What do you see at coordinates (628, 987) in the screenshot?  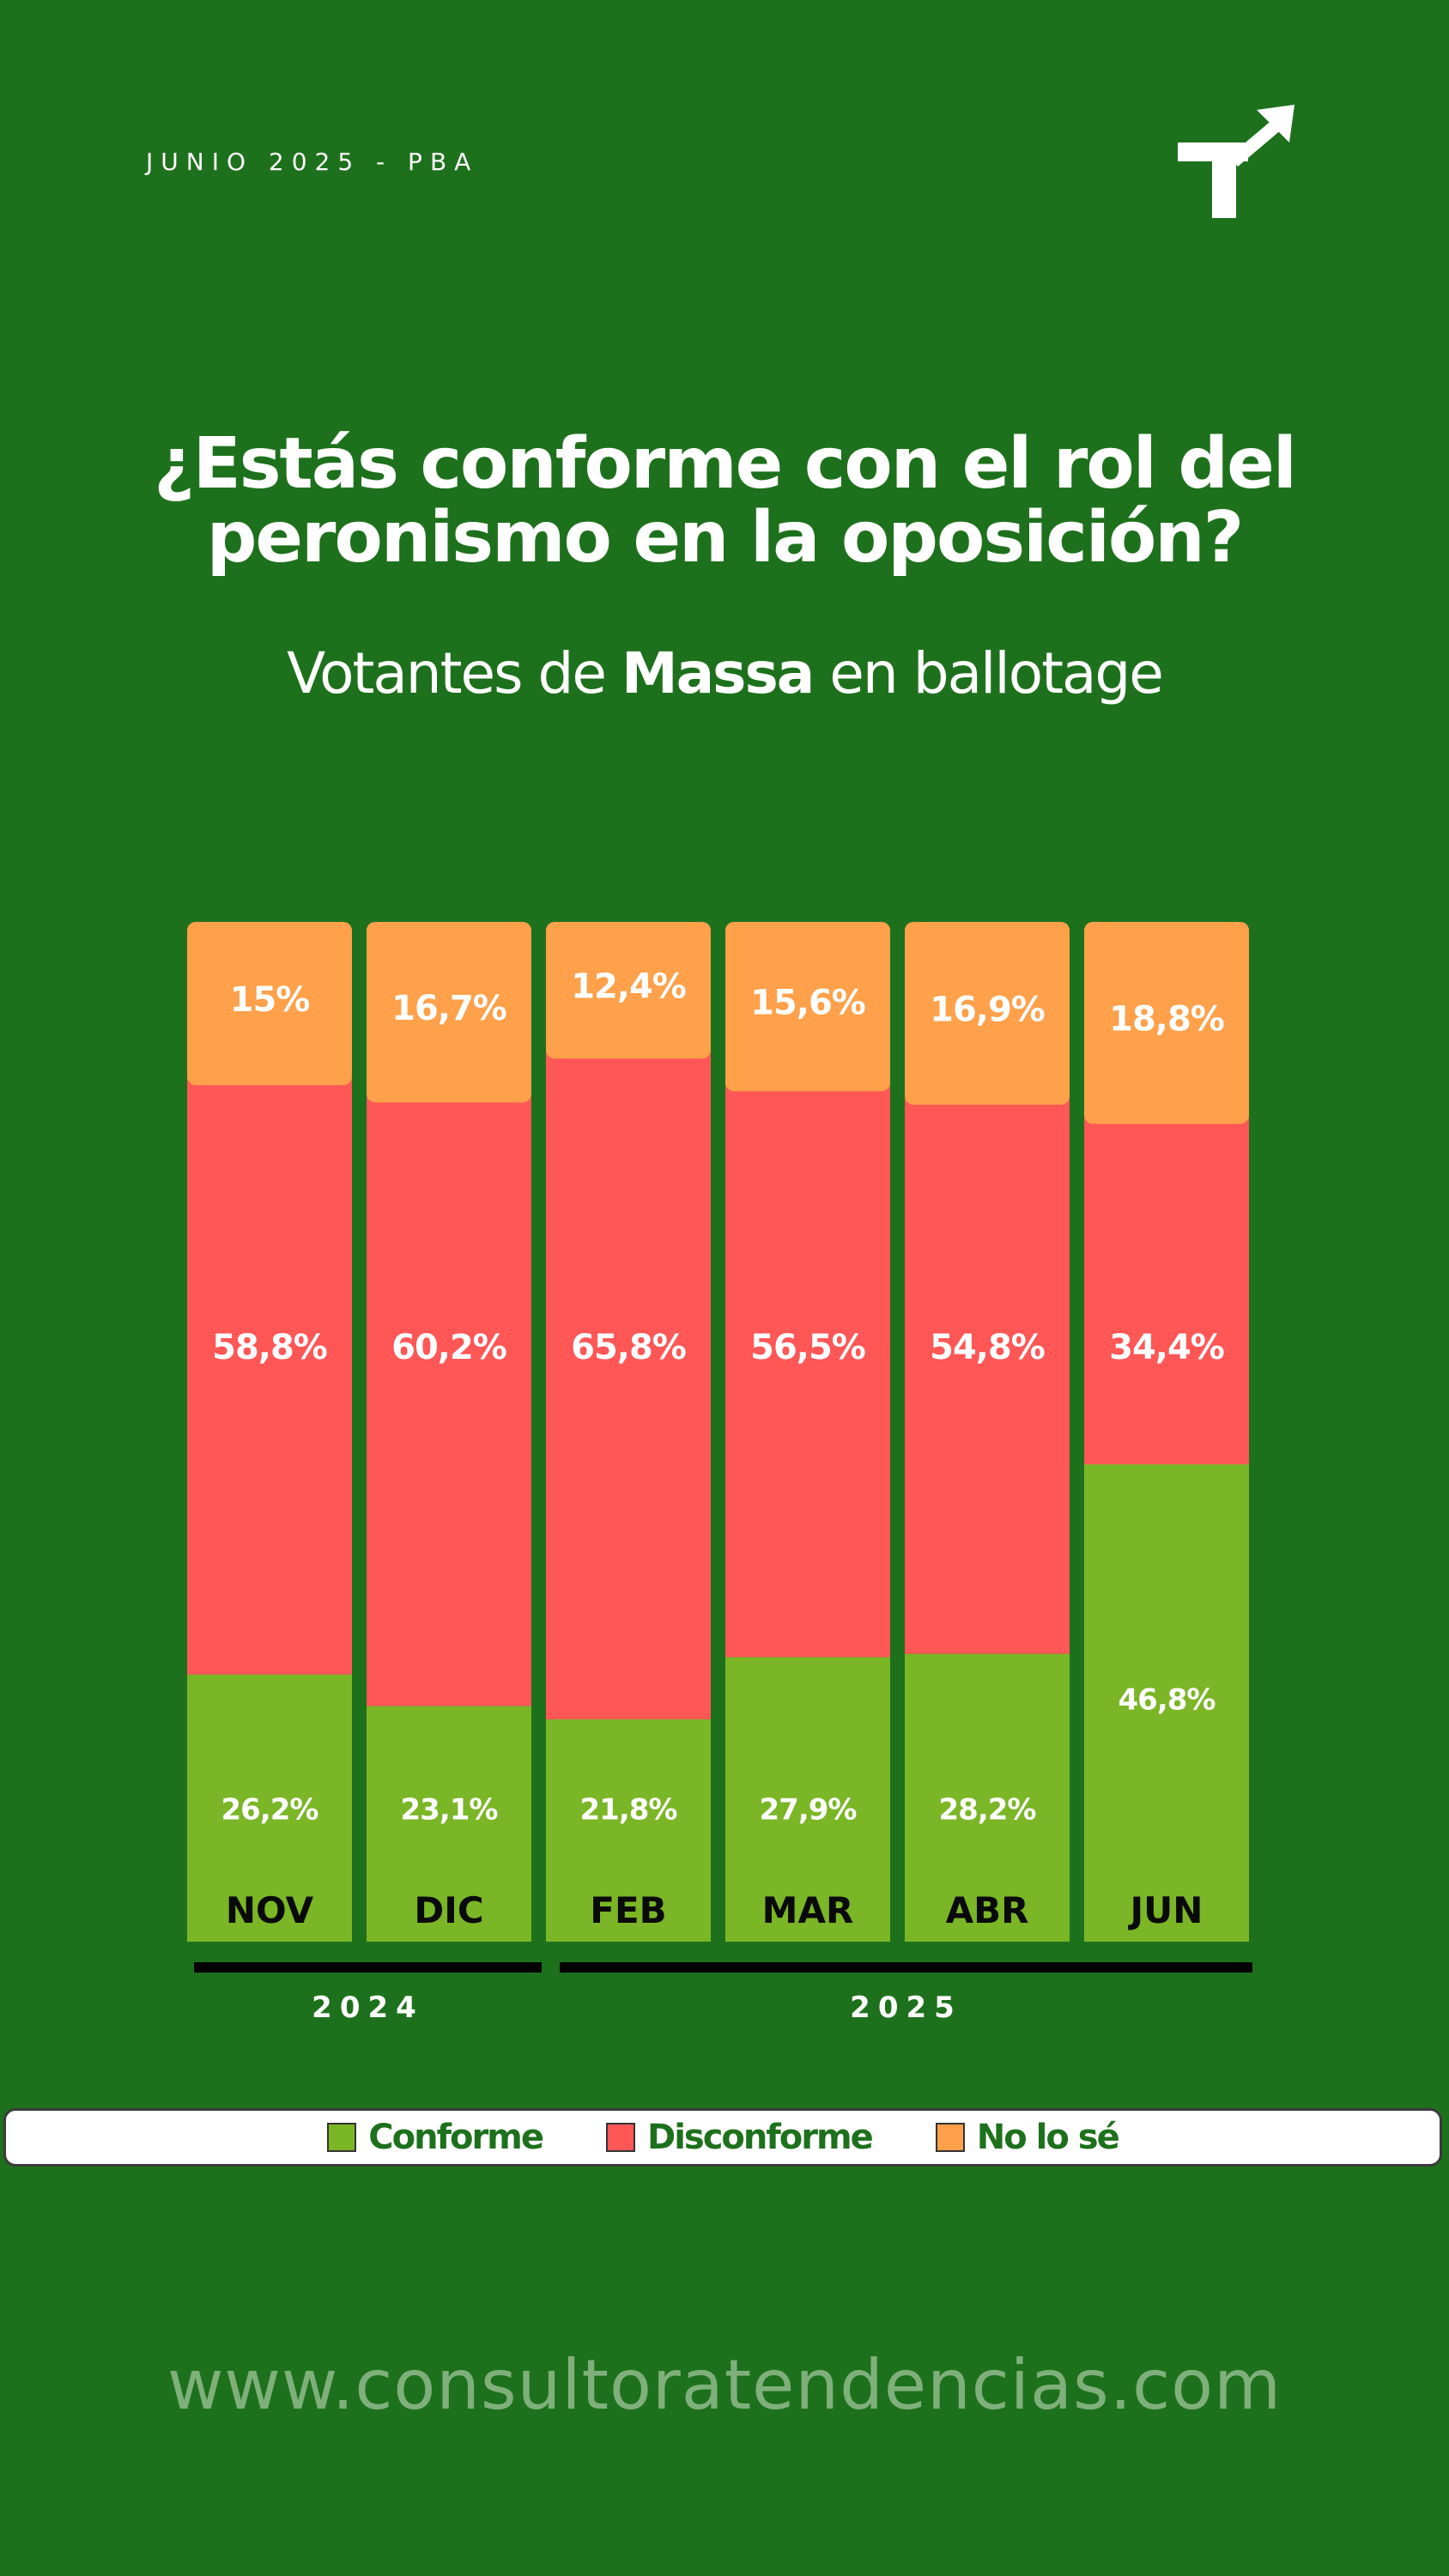 I see `data-label-no-lo-se-feb: 12,4%` at bounding box center [628, 987].